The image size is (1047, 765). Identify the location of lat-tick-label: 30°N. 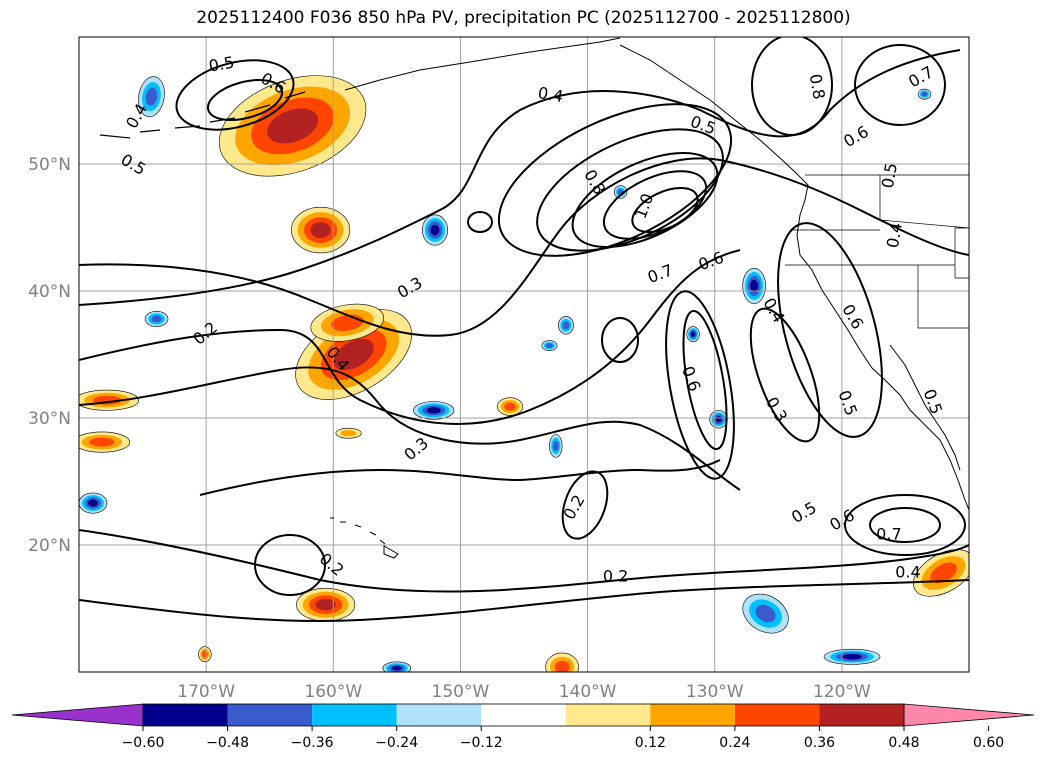
(49, 419).